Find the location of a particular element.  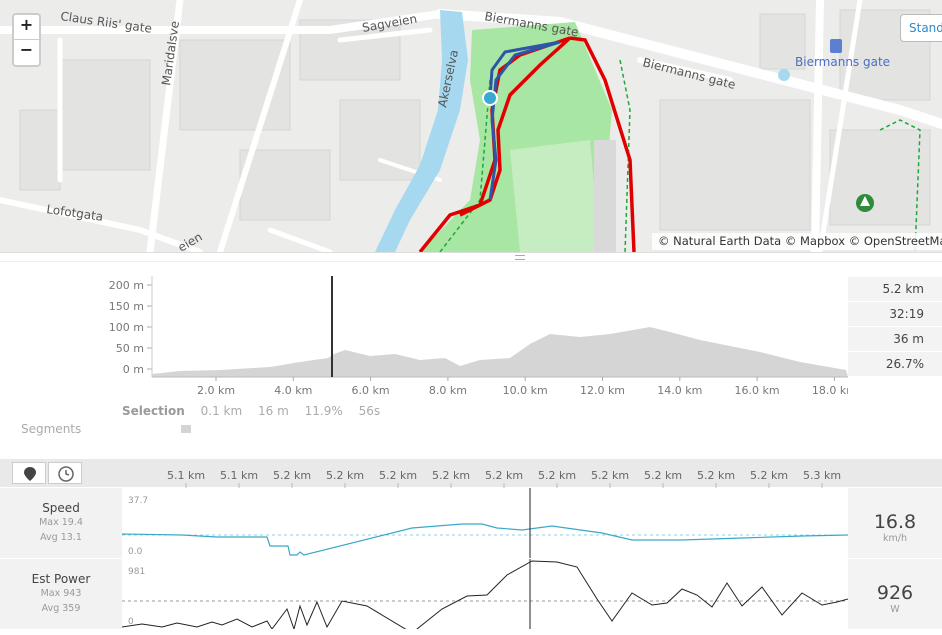

elevation-y-tick: 100 m is located at coordinates (126, 327).